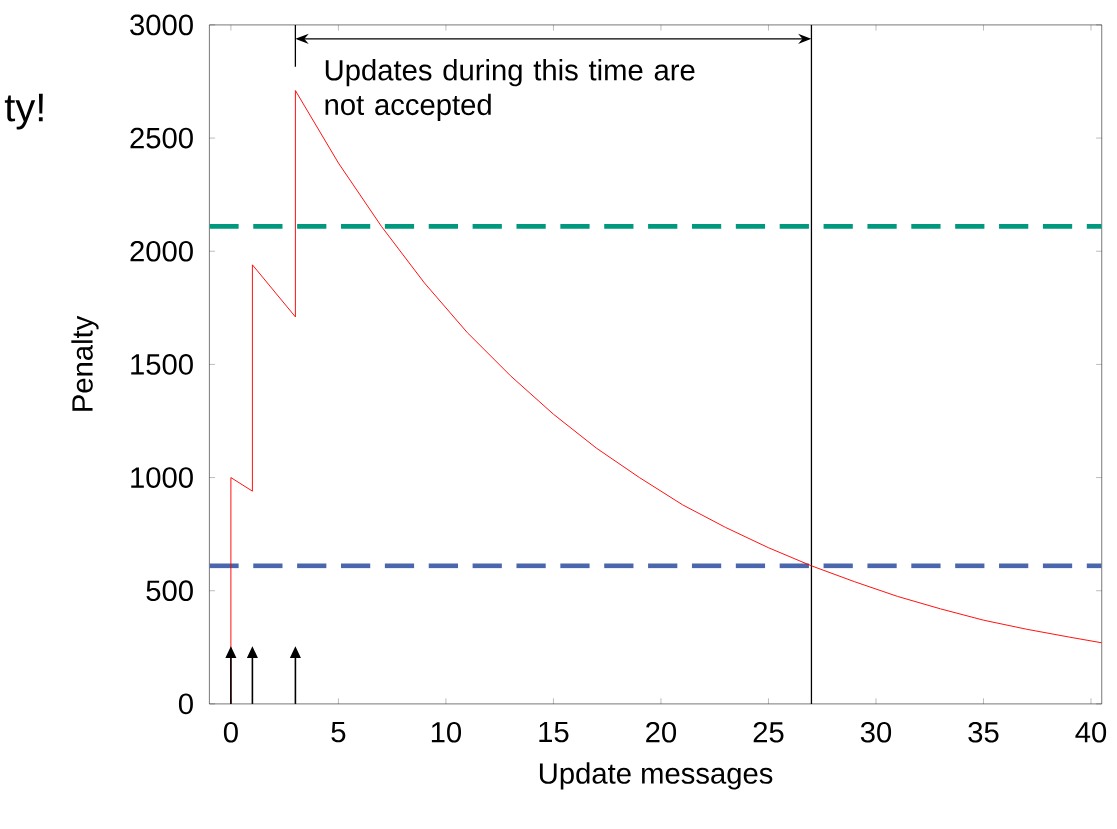 The width and height of the screenshot is (1117, 829). What do you see at coordinates (185, 704) in the screenshot?
I see `y-tick-label: 0` at bounding box center [185, 704].